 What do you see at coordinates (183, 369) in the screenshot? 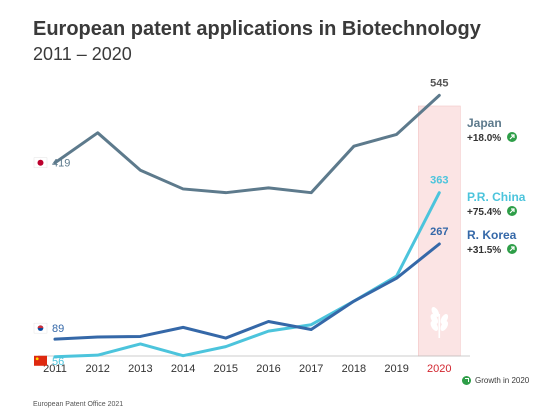
I see `x-tick-label: 2014` at bounding box center [183, 369].